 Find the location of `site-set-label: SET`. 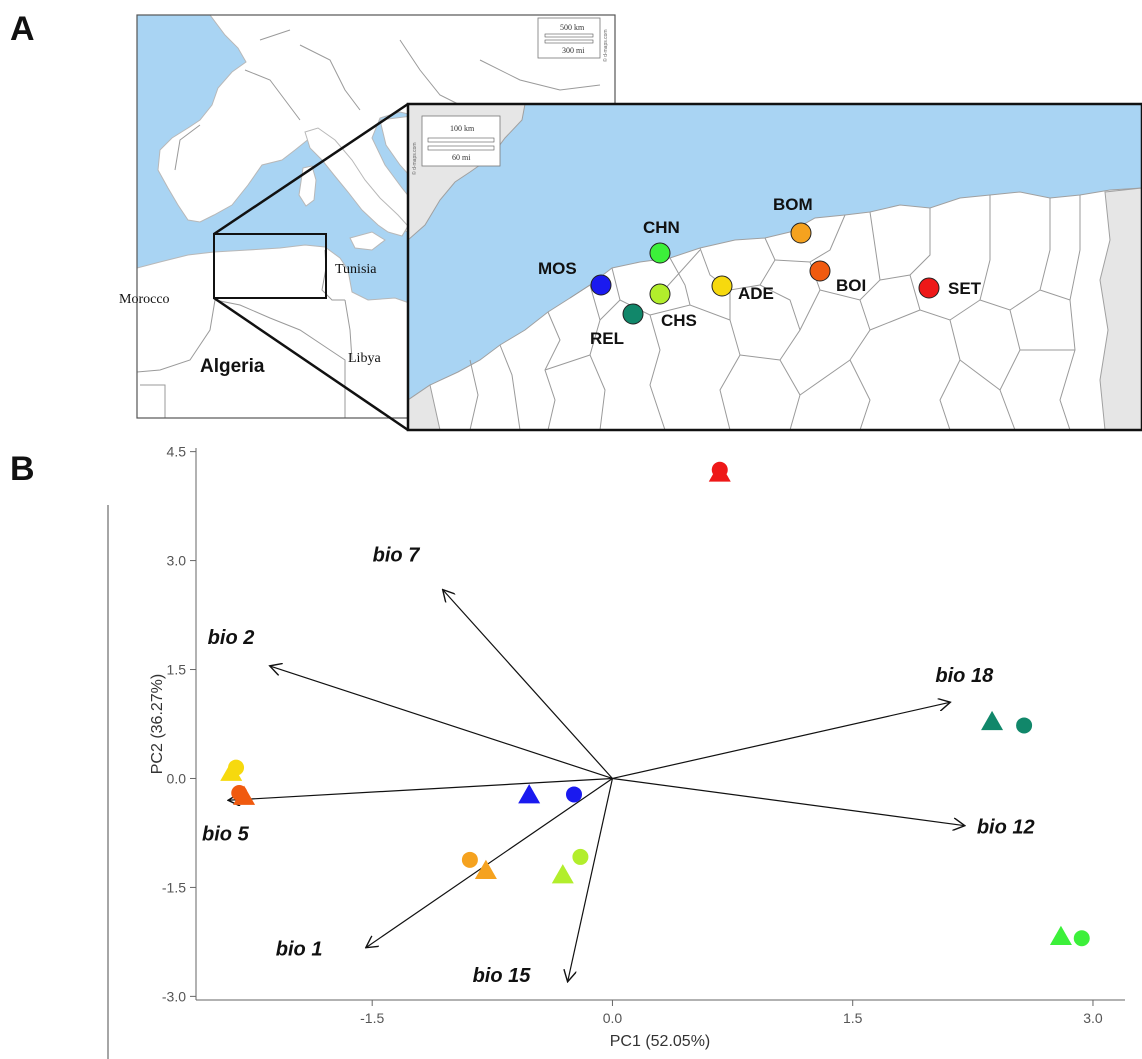

site-set-label: SET is located at coordinates (965, 288).